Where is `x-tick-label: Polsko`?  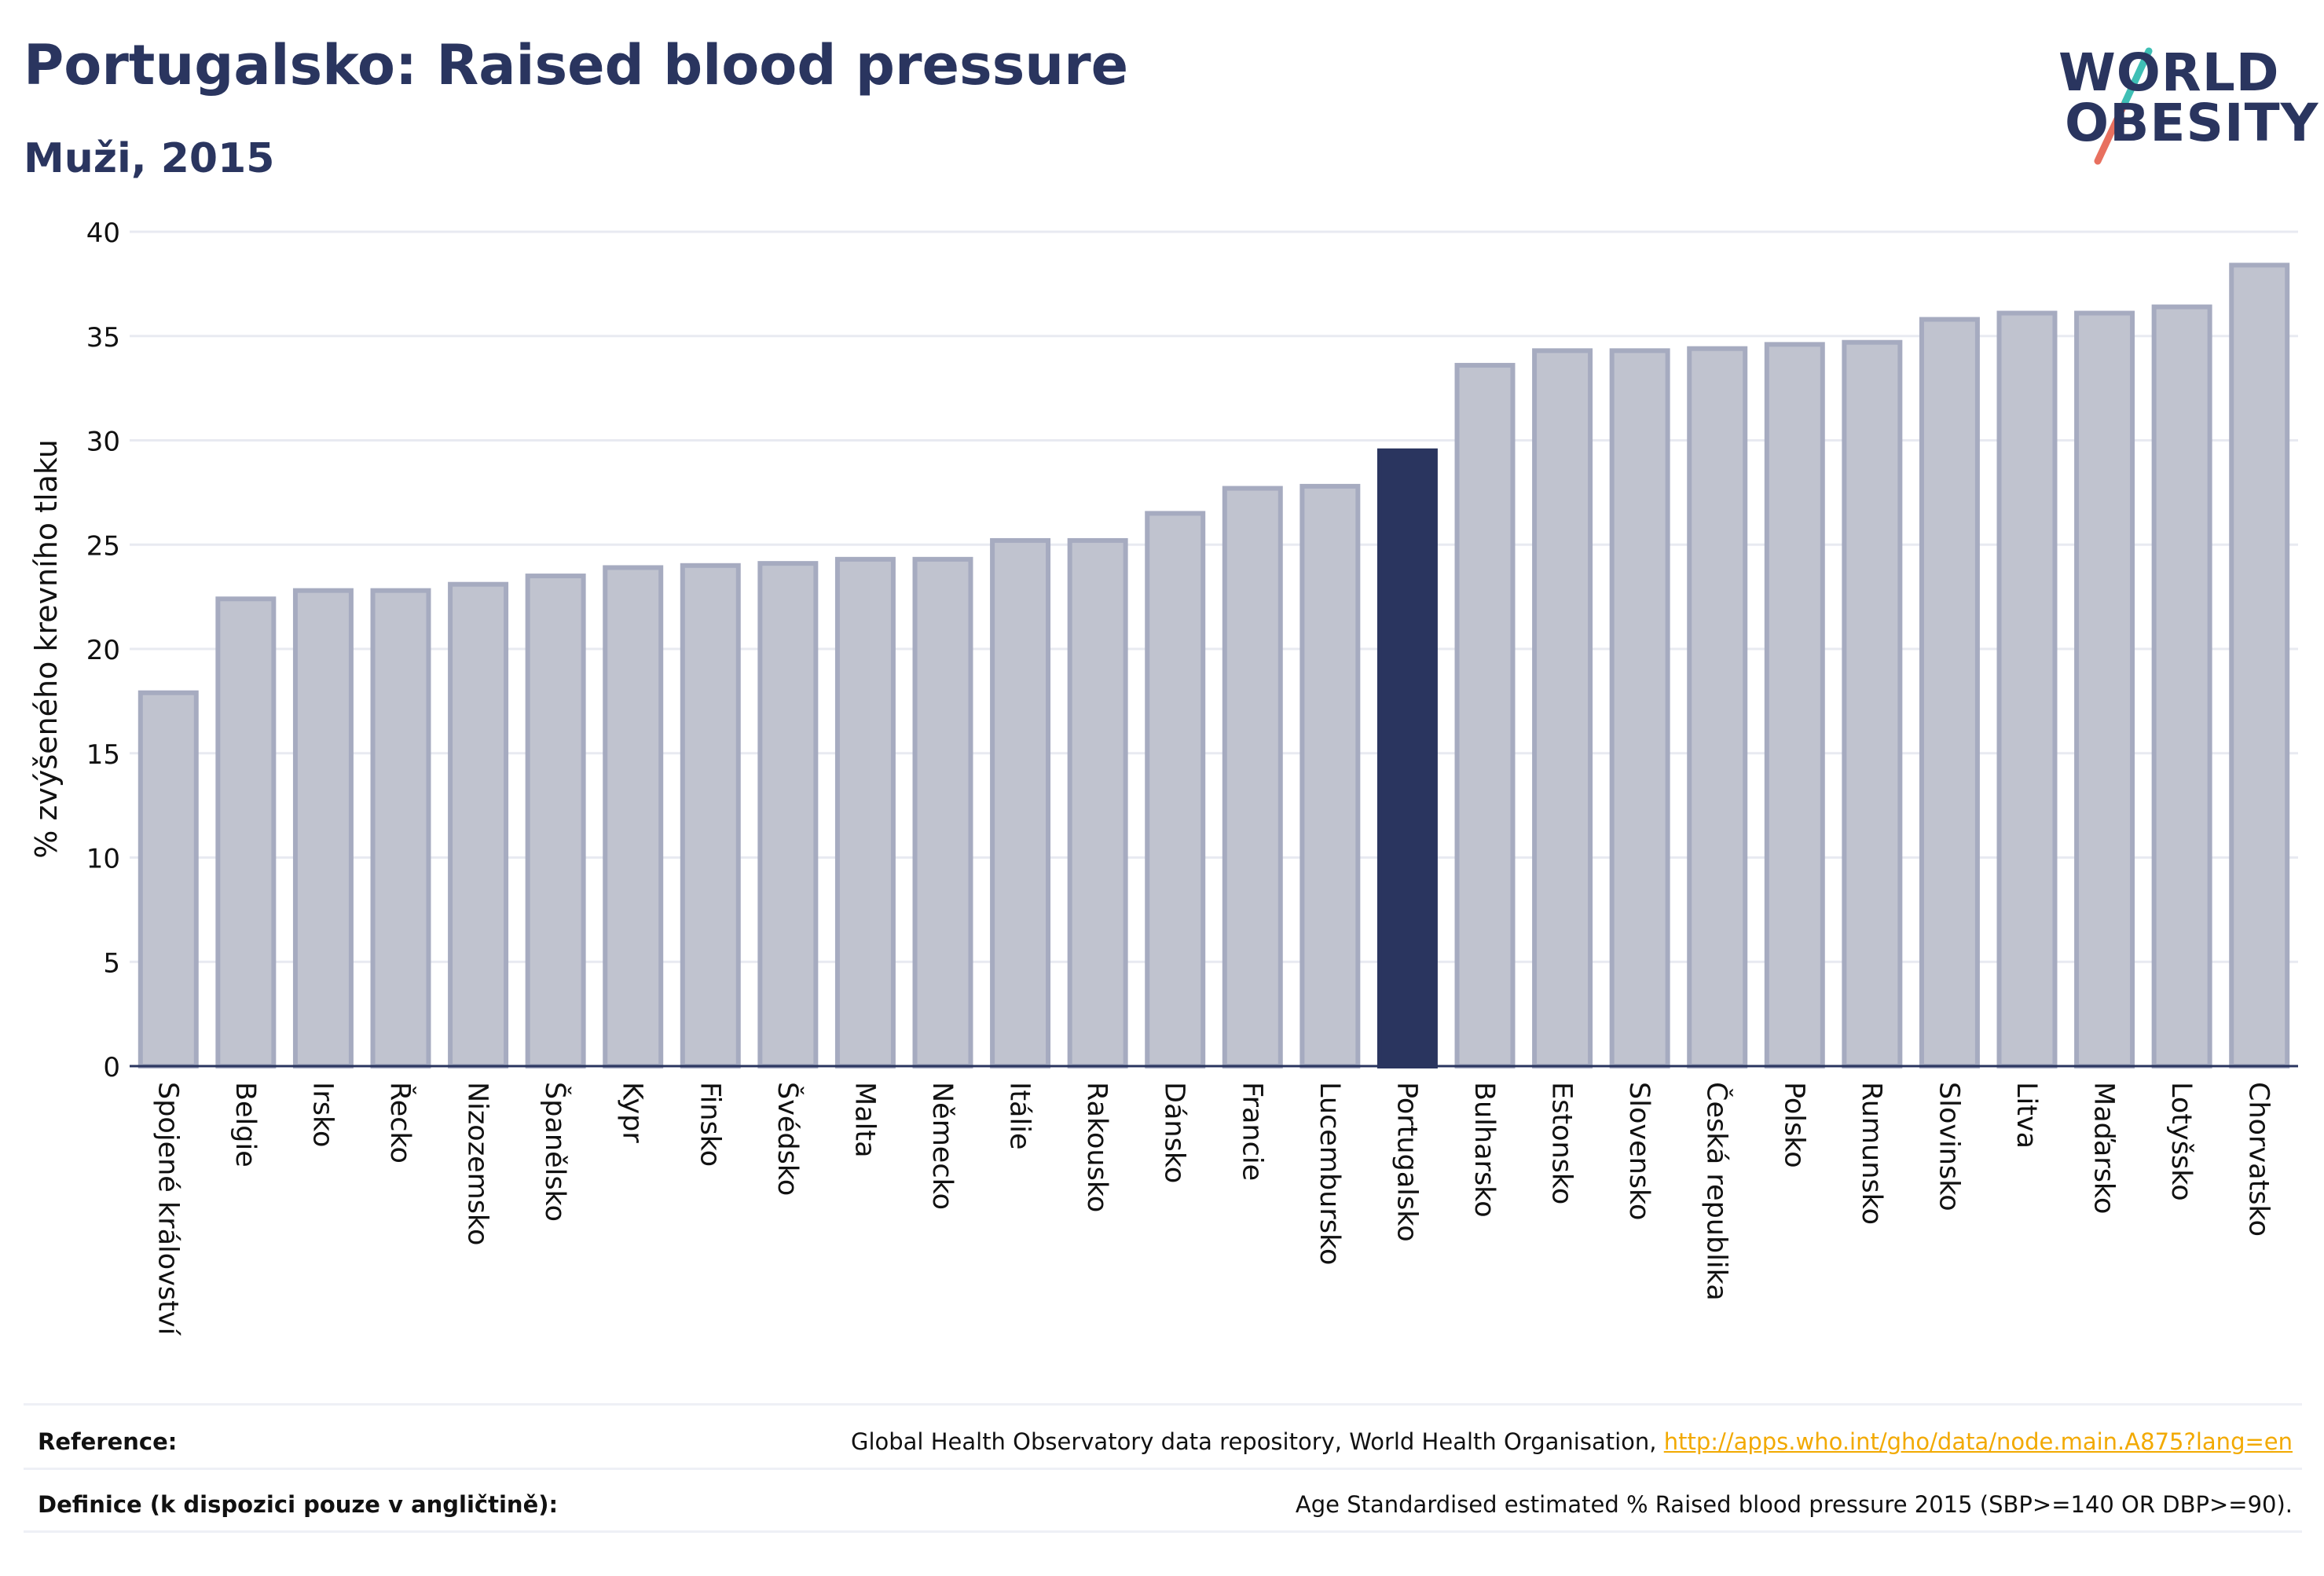
x-tick-label: Polsko is located at coordinates (1793, 1125).